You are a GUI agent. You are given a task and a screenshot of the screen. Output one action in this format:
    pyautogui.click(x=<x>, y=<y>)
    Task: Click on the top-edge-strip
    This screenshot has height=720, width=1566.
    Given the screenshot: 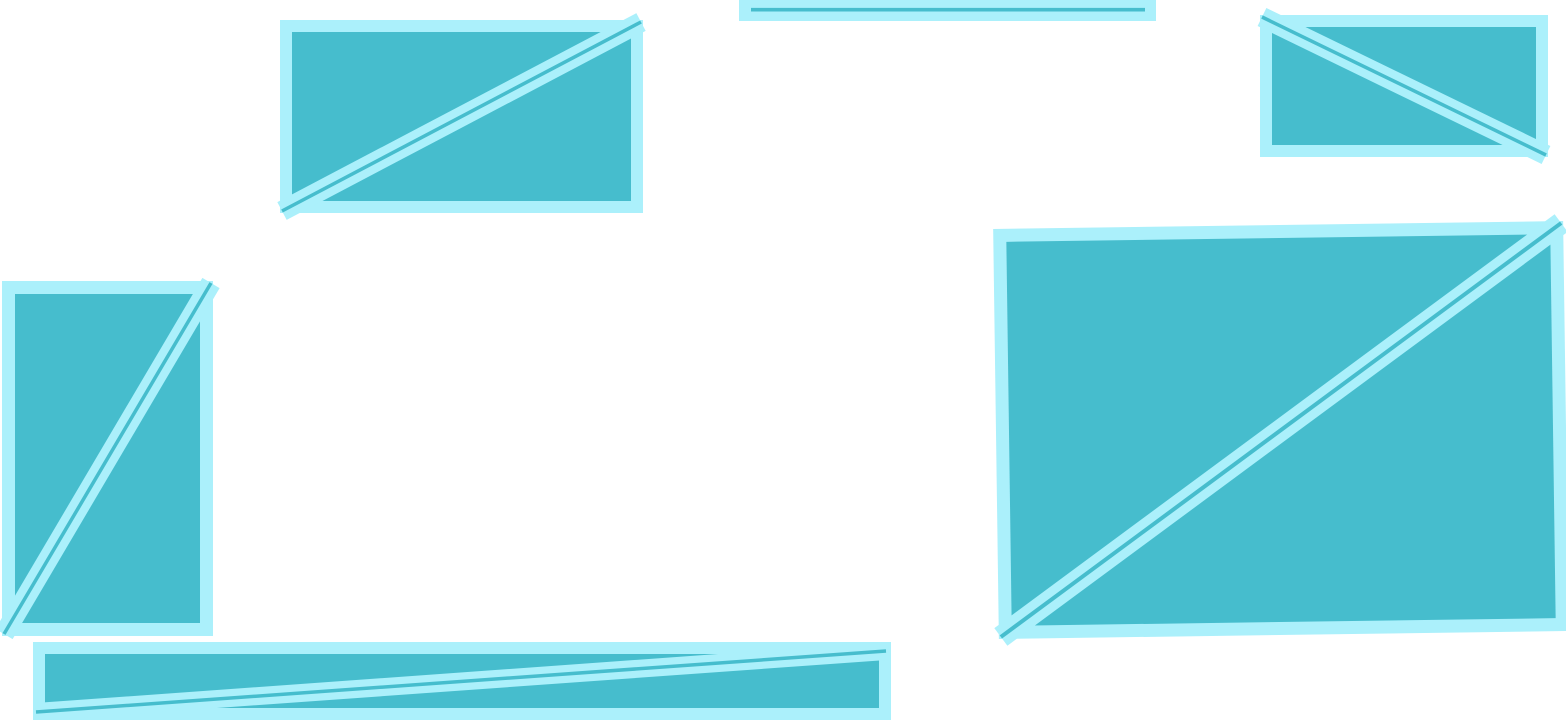 What is the action you would take?
    pyautogui.click(x=947, y=10)
    